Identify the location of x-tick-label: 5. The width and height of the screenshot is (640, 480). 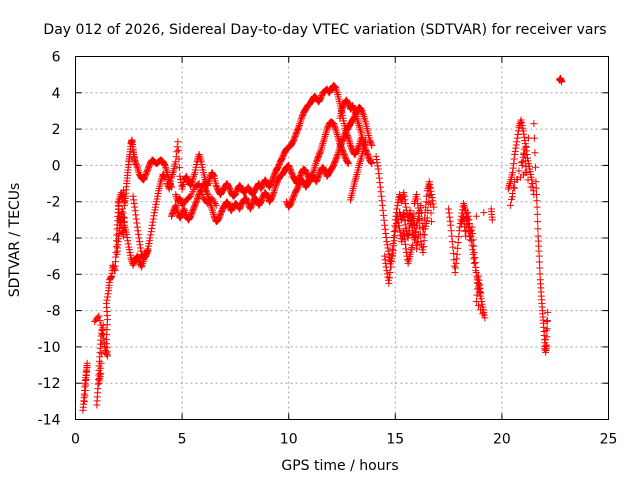
(182, 440).